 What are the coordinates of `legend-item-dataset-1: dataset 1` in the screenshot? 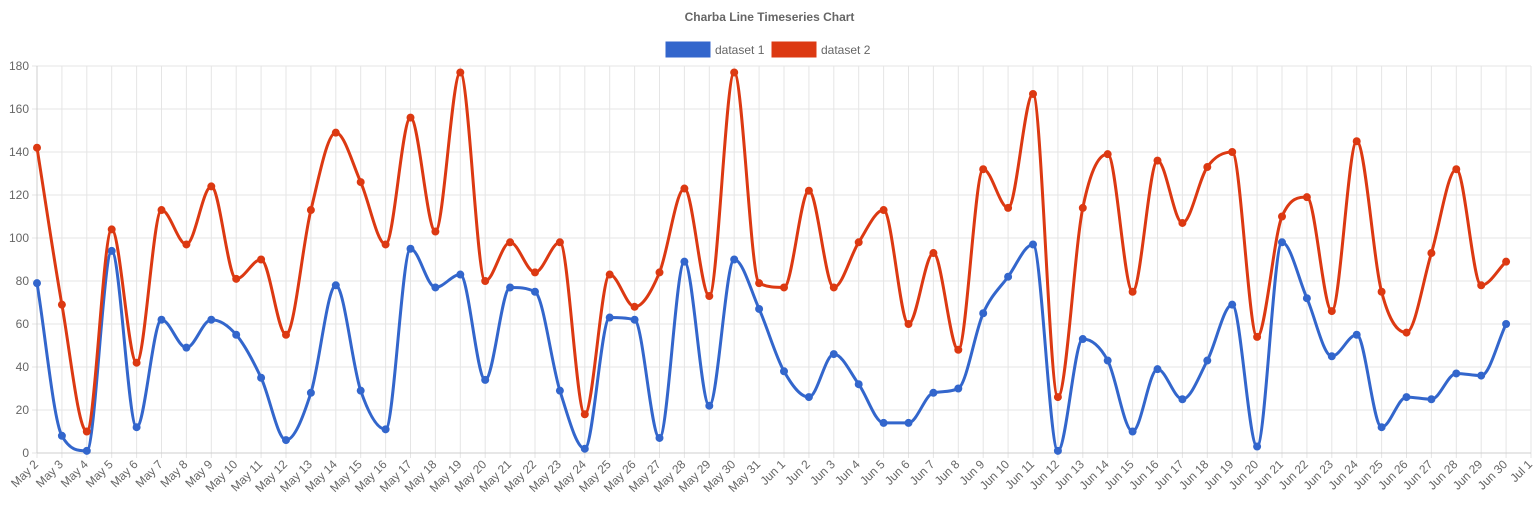 It's located at (715, 49).